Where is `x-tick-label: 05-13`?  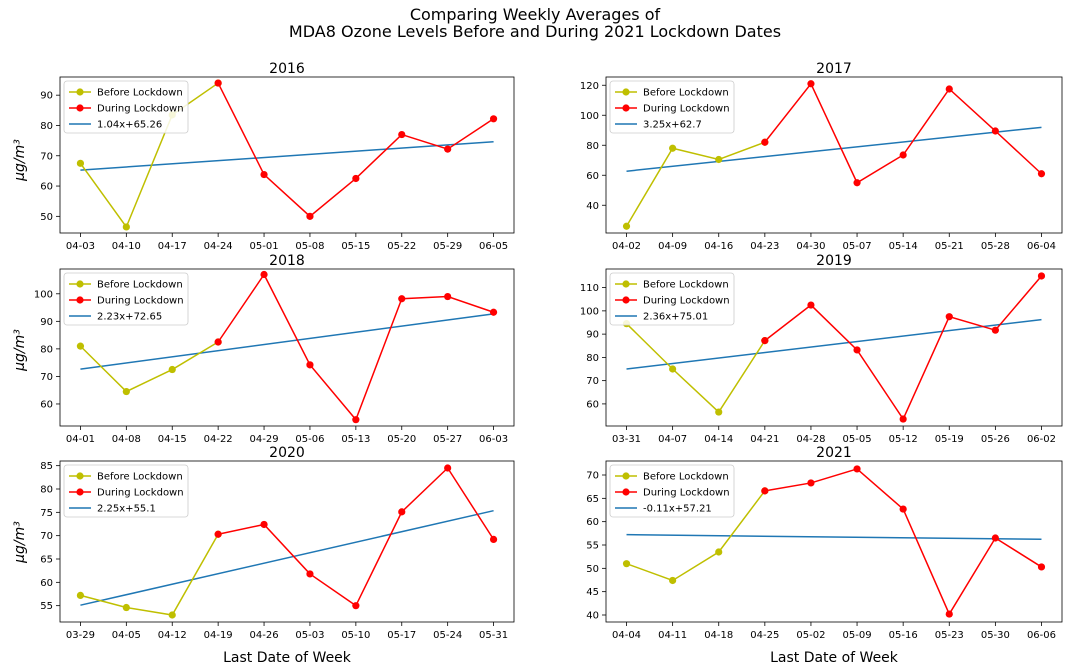 x-tick-label: 05-13 is located at coordinates (355, 439).